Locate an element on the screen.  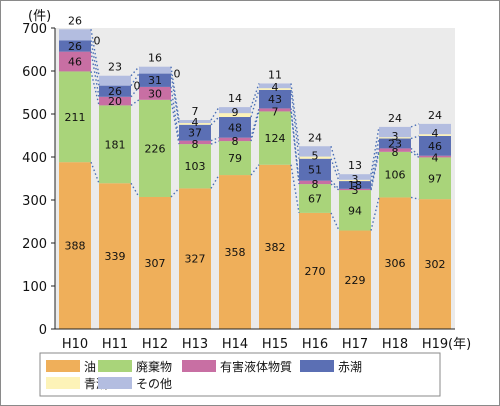
legend-label: 有害液体物質 is located at coordinates (256, 366).